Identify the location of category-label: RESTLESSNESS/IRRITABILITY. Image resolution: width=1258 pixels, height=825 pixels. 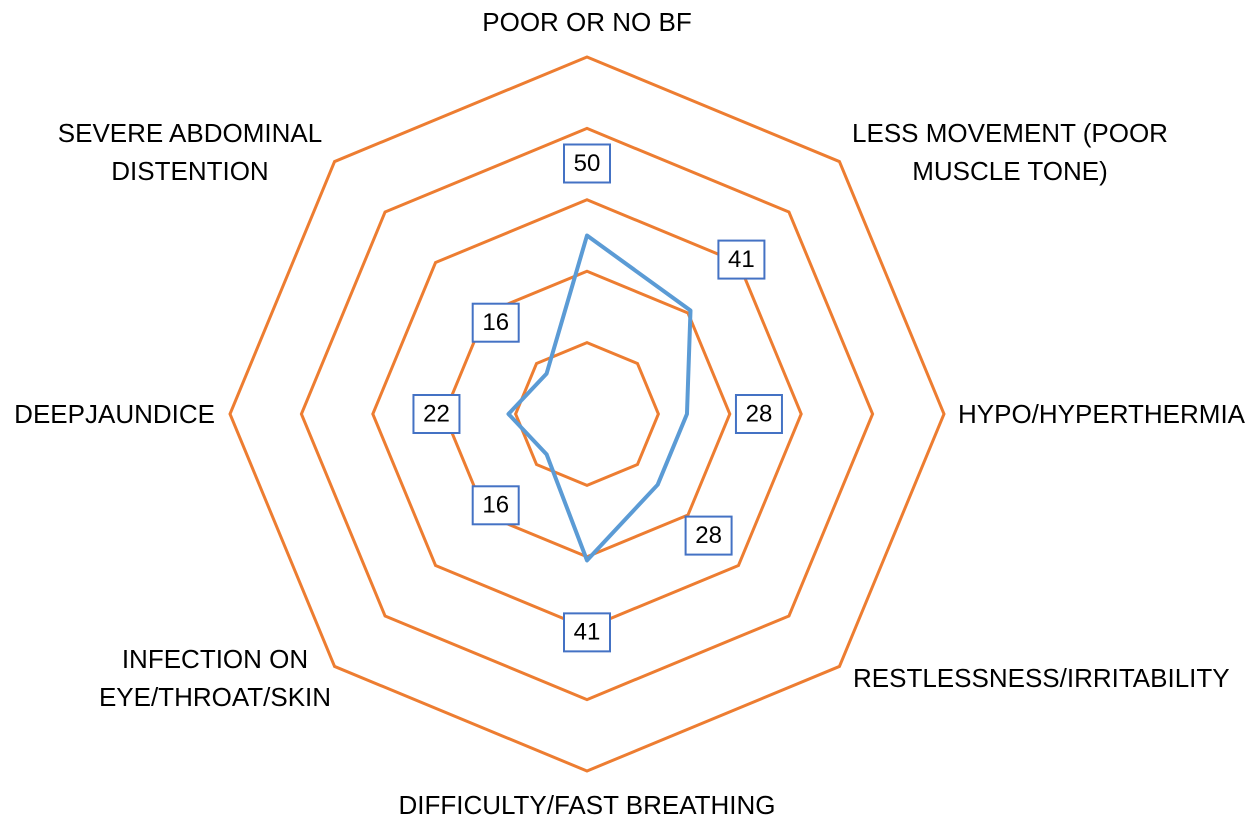
(1041, 678).